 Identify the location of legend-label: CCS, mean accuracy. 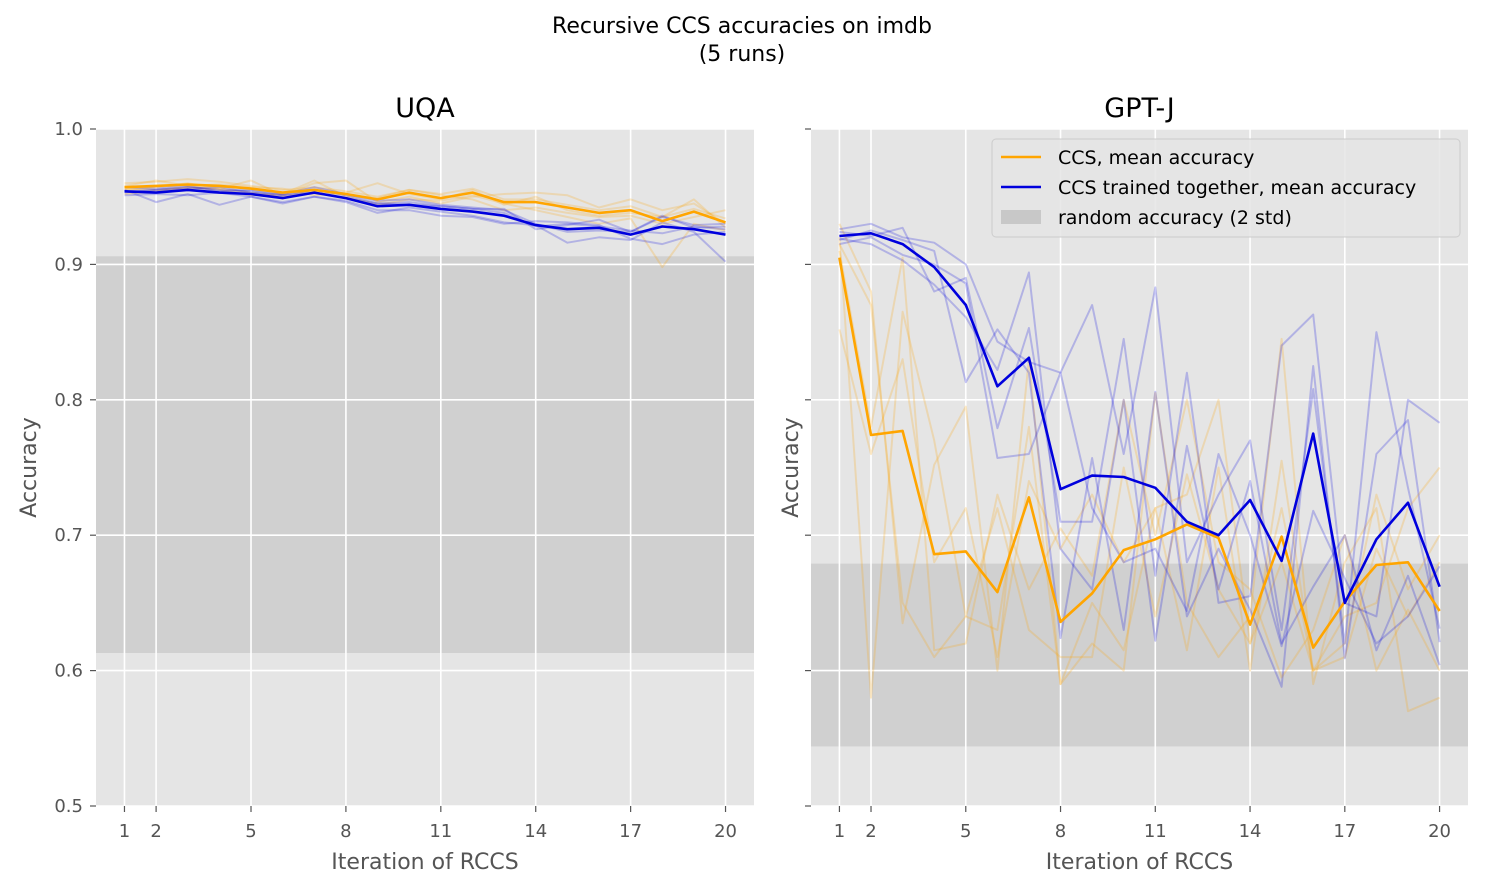
(1156, 158).